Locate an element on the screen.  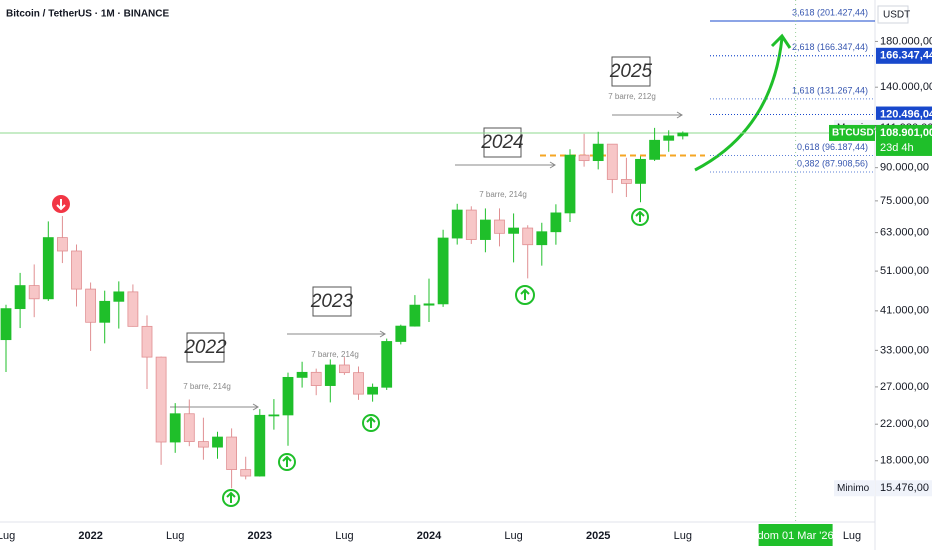
y-tick-label: 51.000,00 is located at coordinates (904, 271).